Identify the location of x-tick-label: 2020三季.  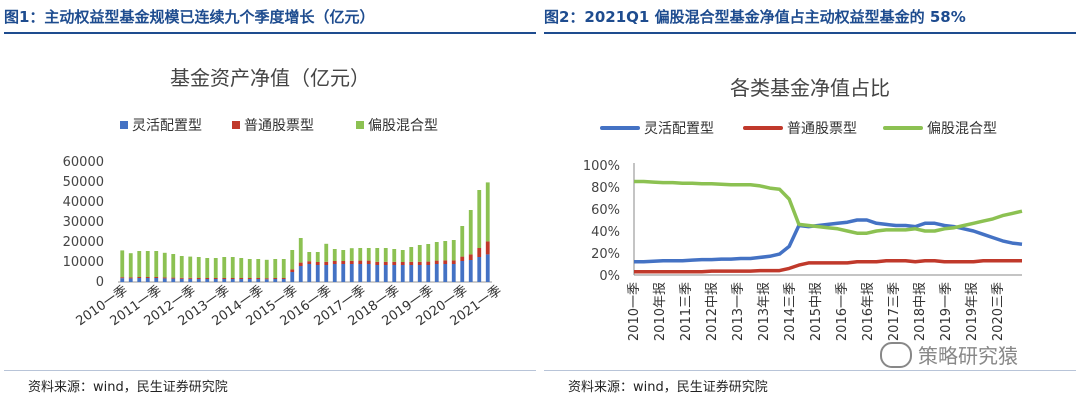
(998, 311).